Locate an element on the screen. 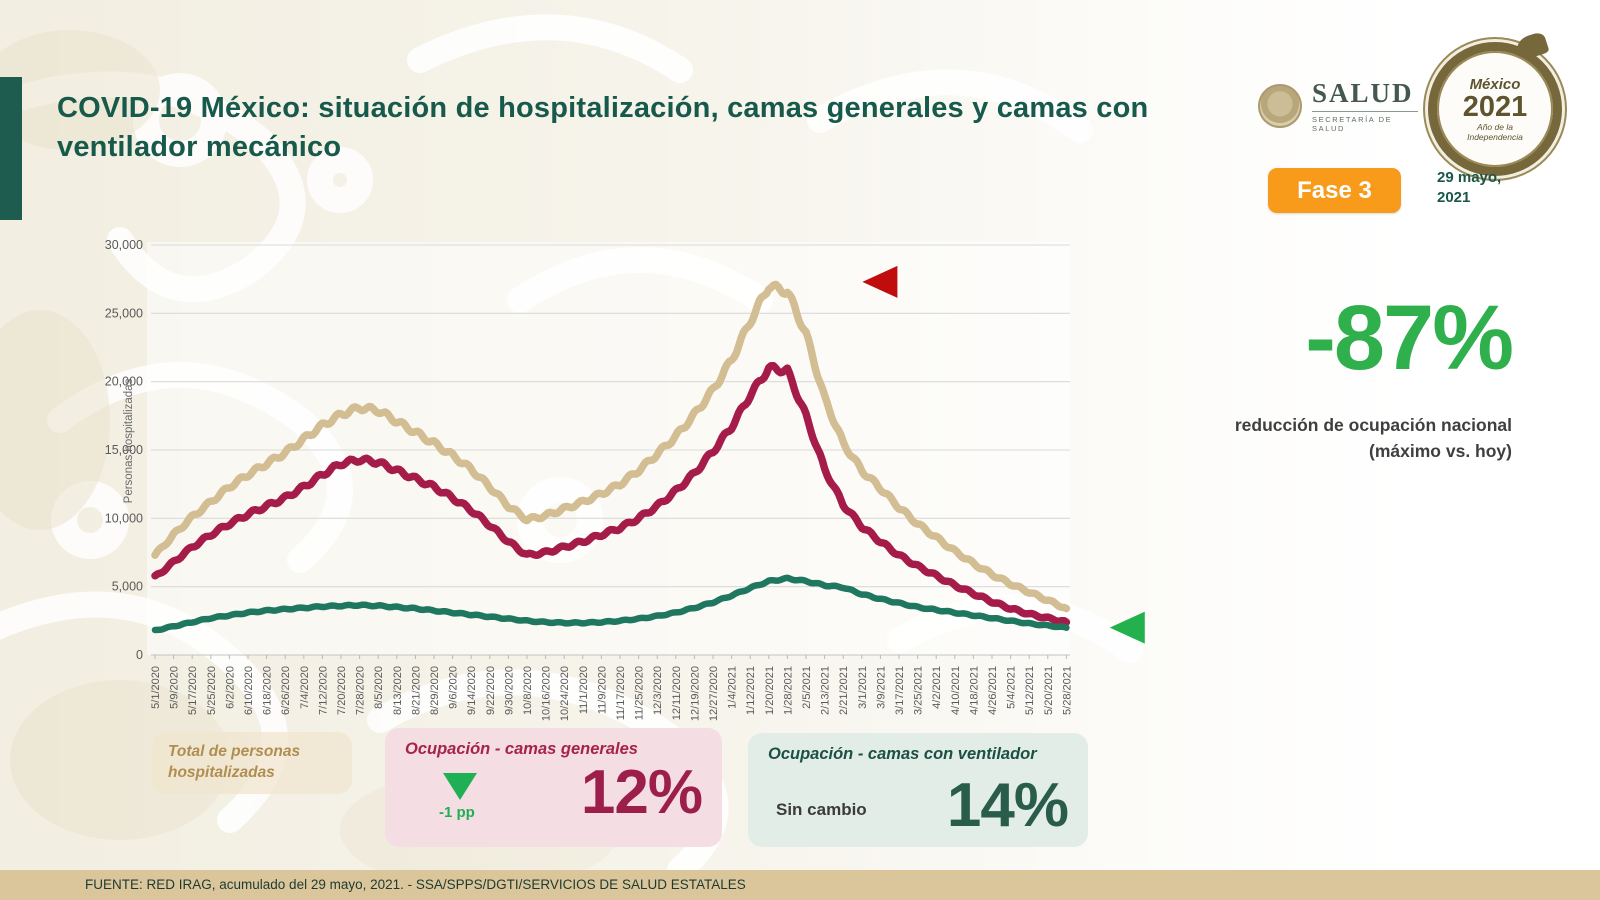 The width and height of the screenshot is (1600, 900). svg-text: 15,000 is located at coordinates (124, 450).